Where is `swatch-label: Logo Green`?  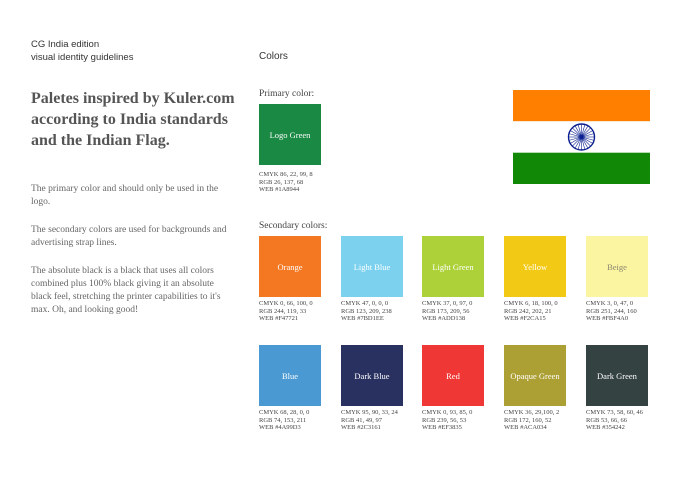 swatch-label: Logo Green is located at coordinates (290, 134).